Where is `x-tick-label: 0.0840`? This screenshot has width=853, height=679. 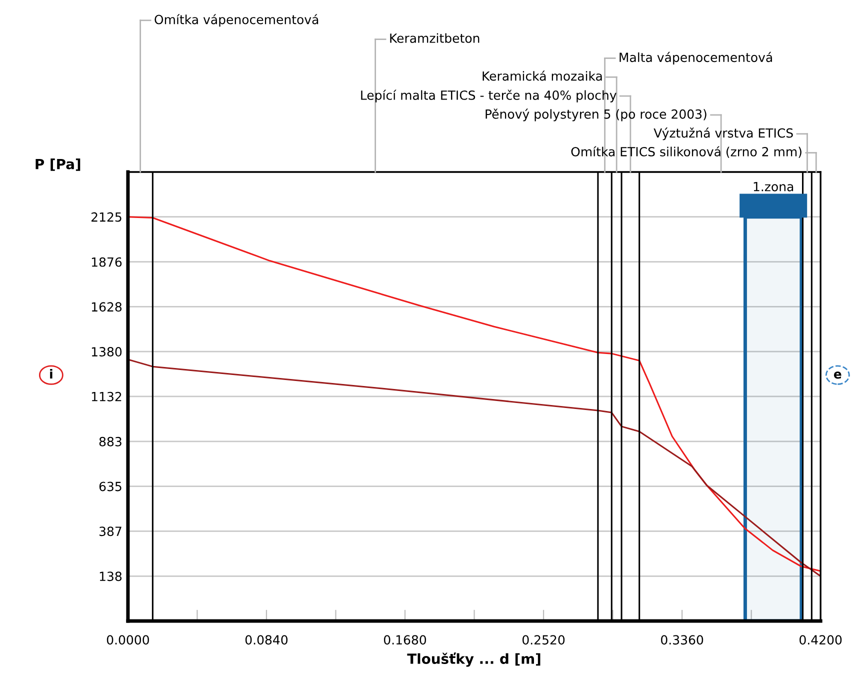 x-tick-label: 0.0840 is located at coordinates (266, 640).